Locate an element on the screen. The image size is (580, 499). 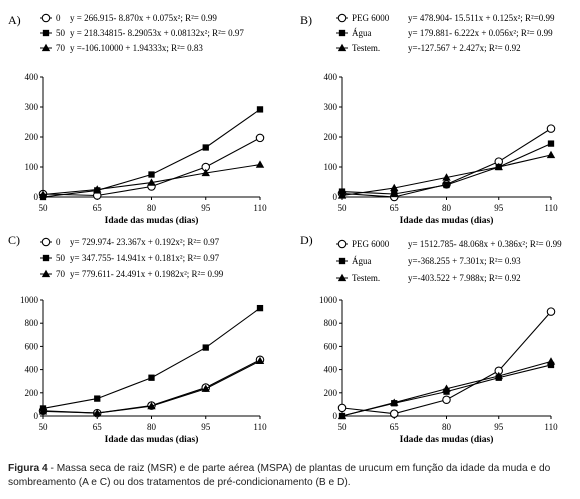
legend-equation: y= 478.904- 15.511x + 0.125x²; R²=0.99 is located at coordinates (481, 18).